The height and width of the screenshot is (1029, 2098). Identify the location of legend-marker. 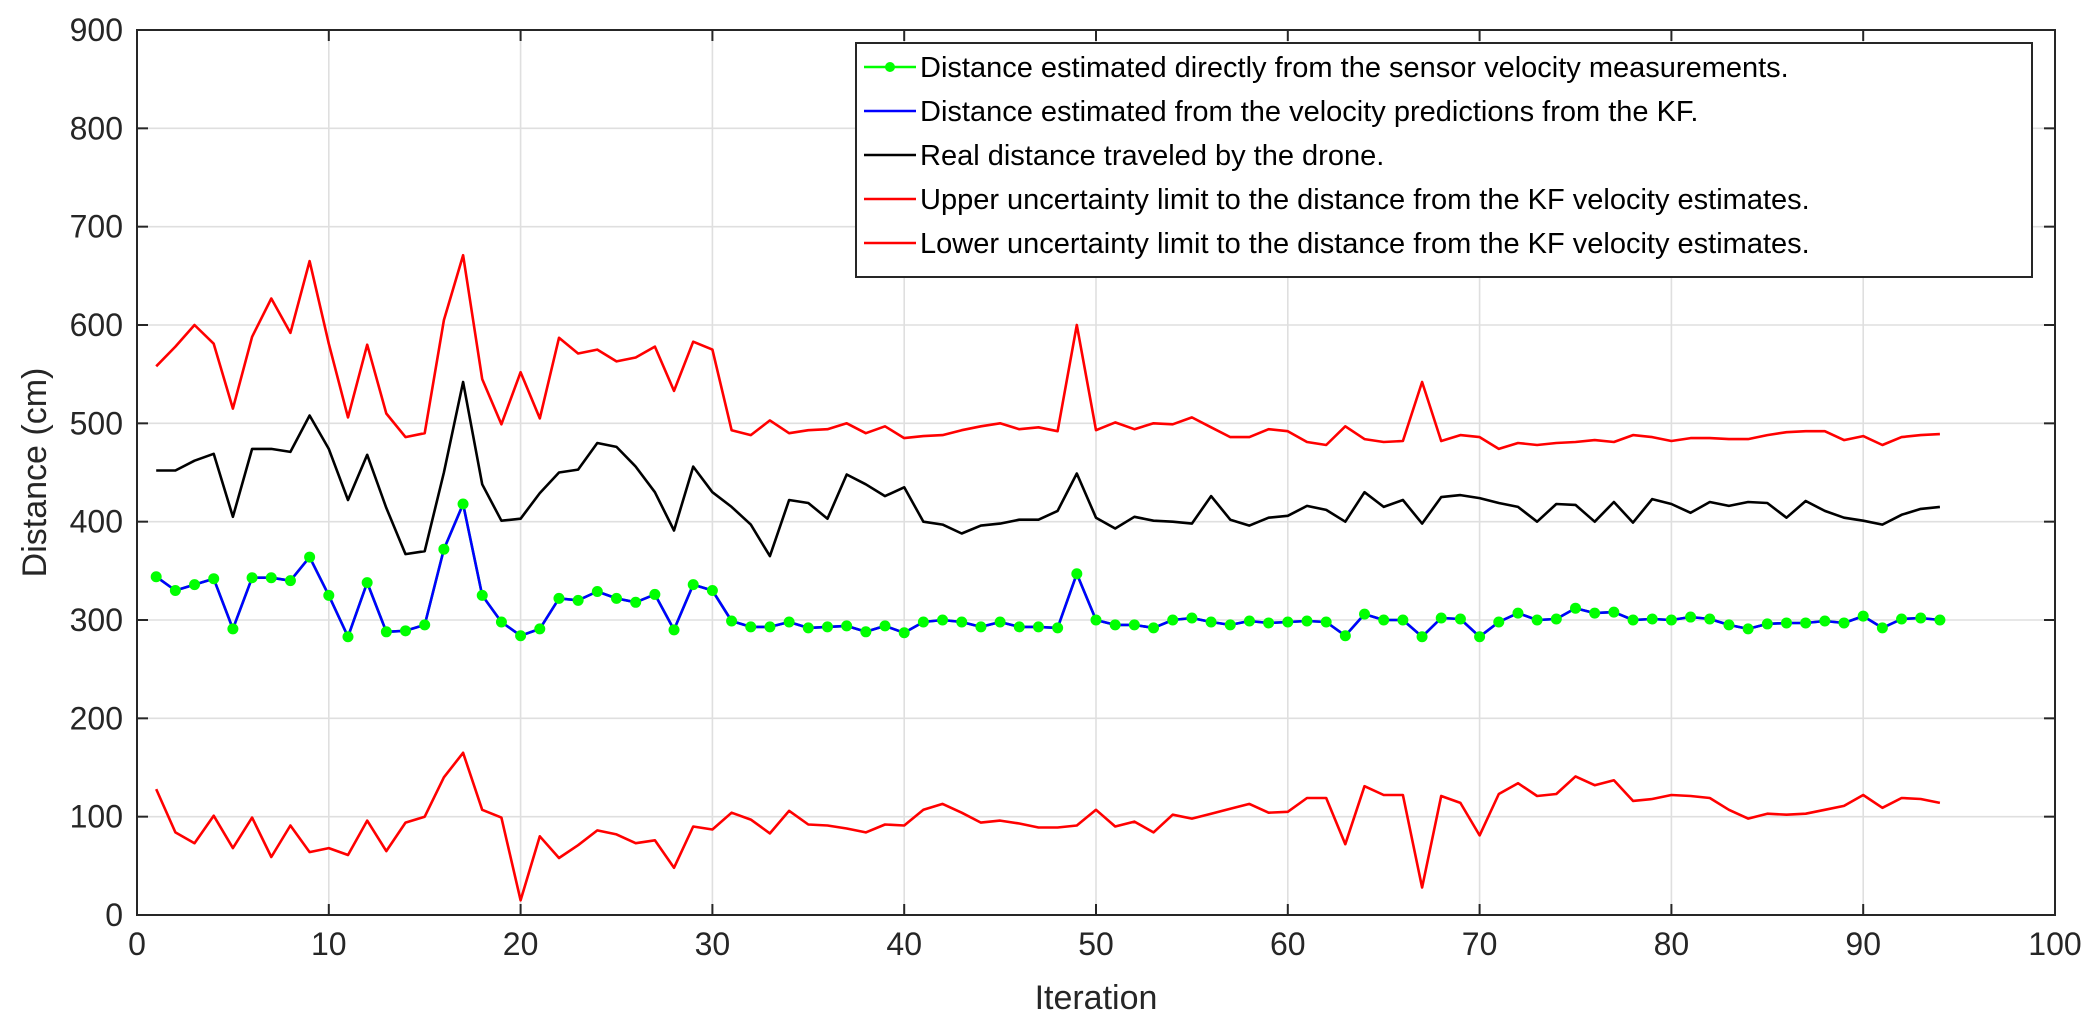
(890, 67).